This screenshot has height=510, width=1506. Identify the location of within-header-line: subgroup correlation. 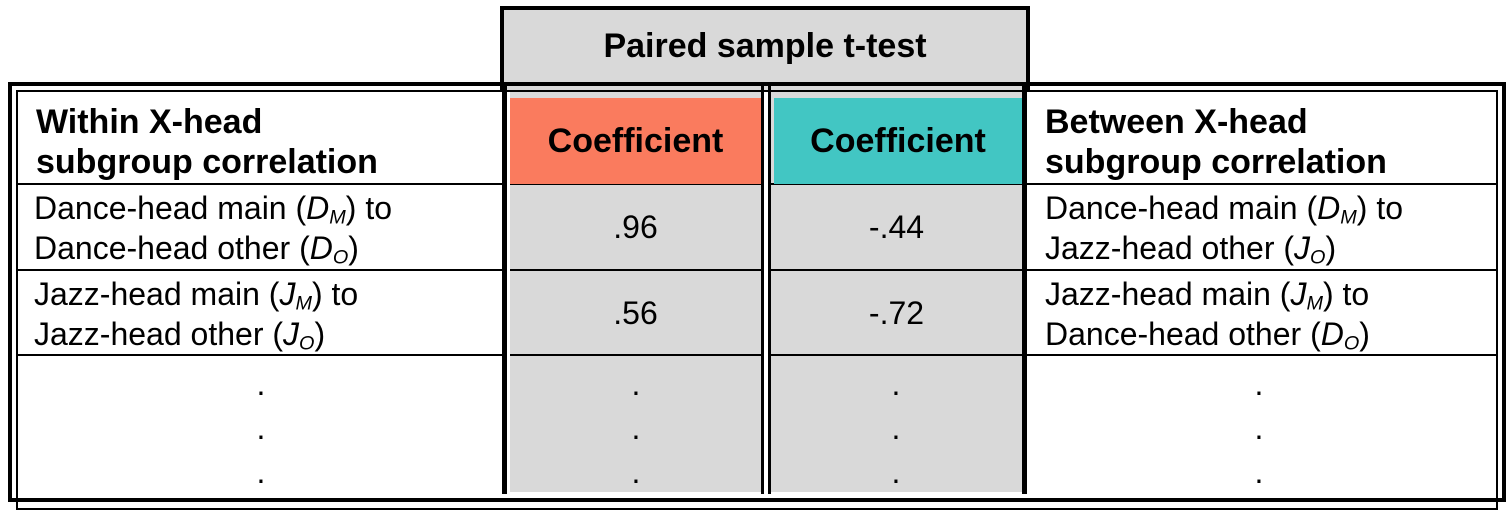
(207, 162).